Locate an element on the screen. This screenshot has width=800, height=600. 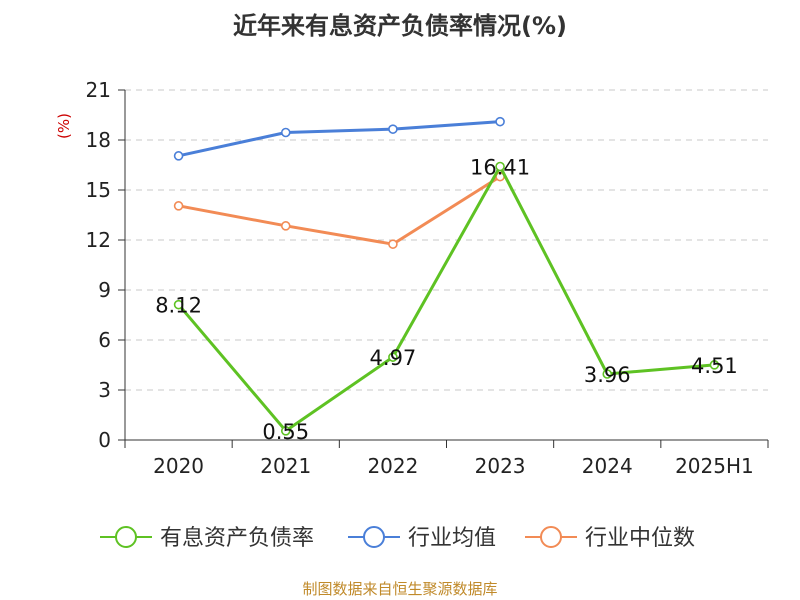
x-tick-label: 2024 is located at coordinates (607, 466).